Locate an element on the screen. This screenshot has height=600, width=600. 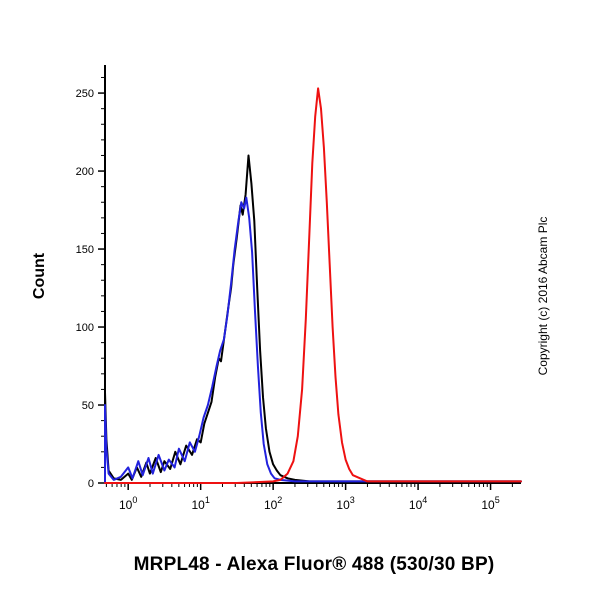
y-tick-label: 0 is located at coordinates (91, 484).